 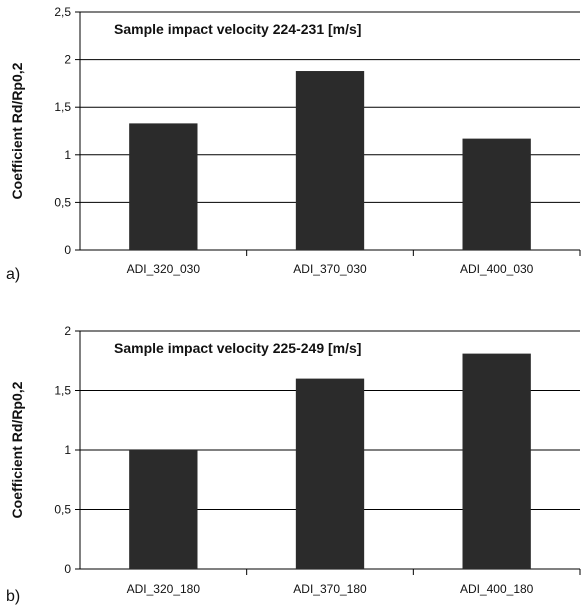 What do you see at coordinates (330, 269) in the screenshot?
I see `category-label: ADI_370_030` at bounding box center [330, 269].